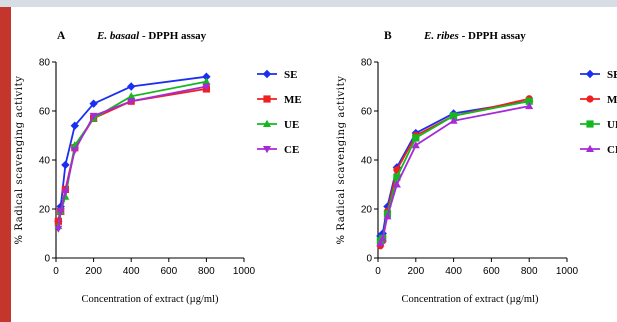 The width and height of the screenshot is (617, 322). What do you see at coordinates (388, 36) in the screenshot?
I see `panel-label: B` at bounding box center [388, 36].